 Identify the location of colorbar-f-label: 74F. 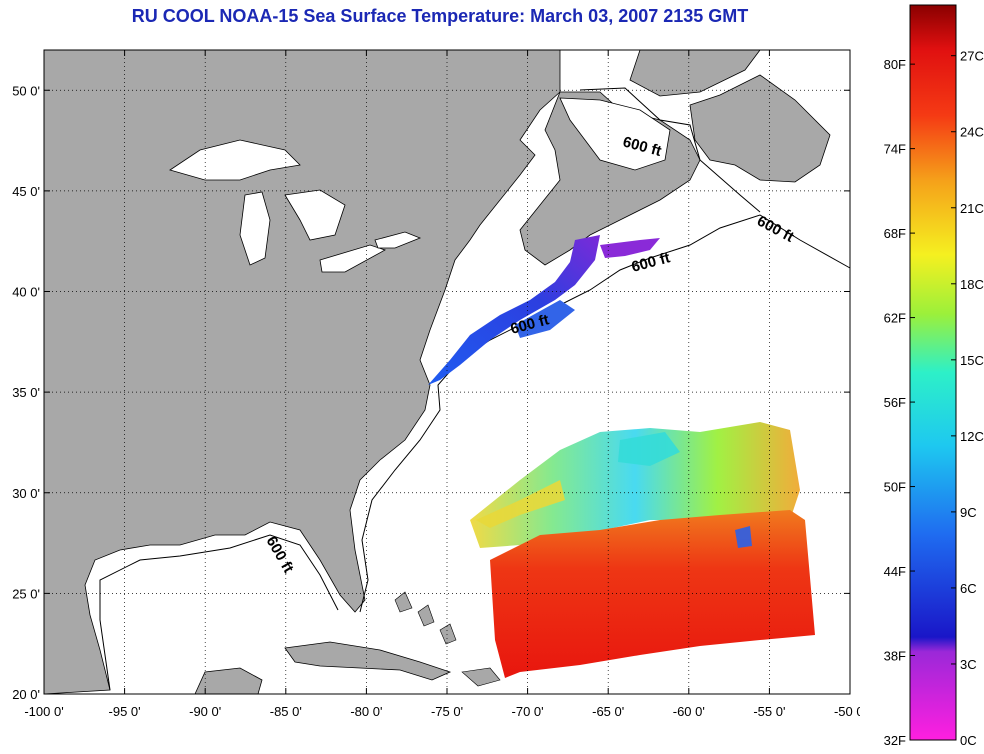
(895, 149).